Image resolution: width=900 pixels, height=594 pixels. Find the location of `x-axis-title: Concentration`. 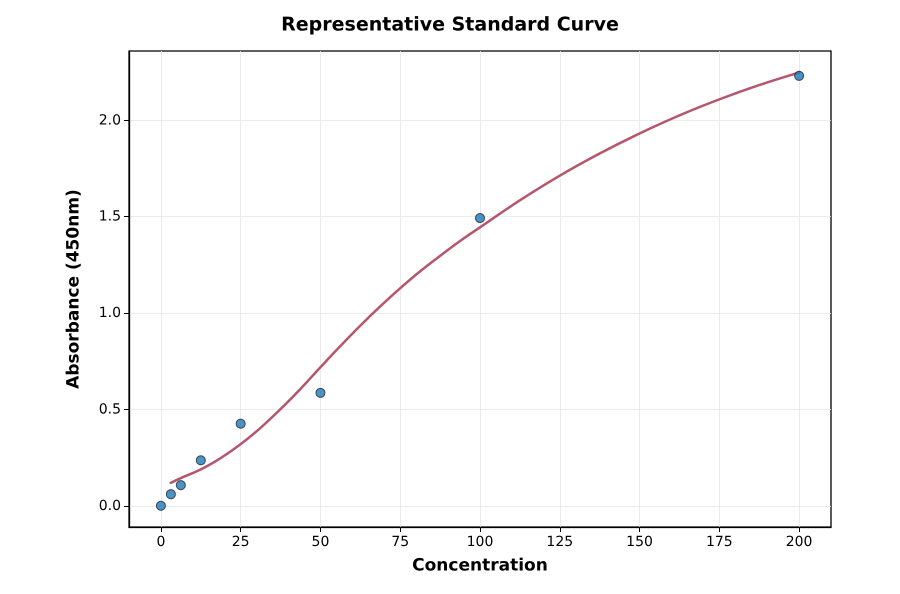

x-axis-title: Concentration is located at coordinates (480, 566).